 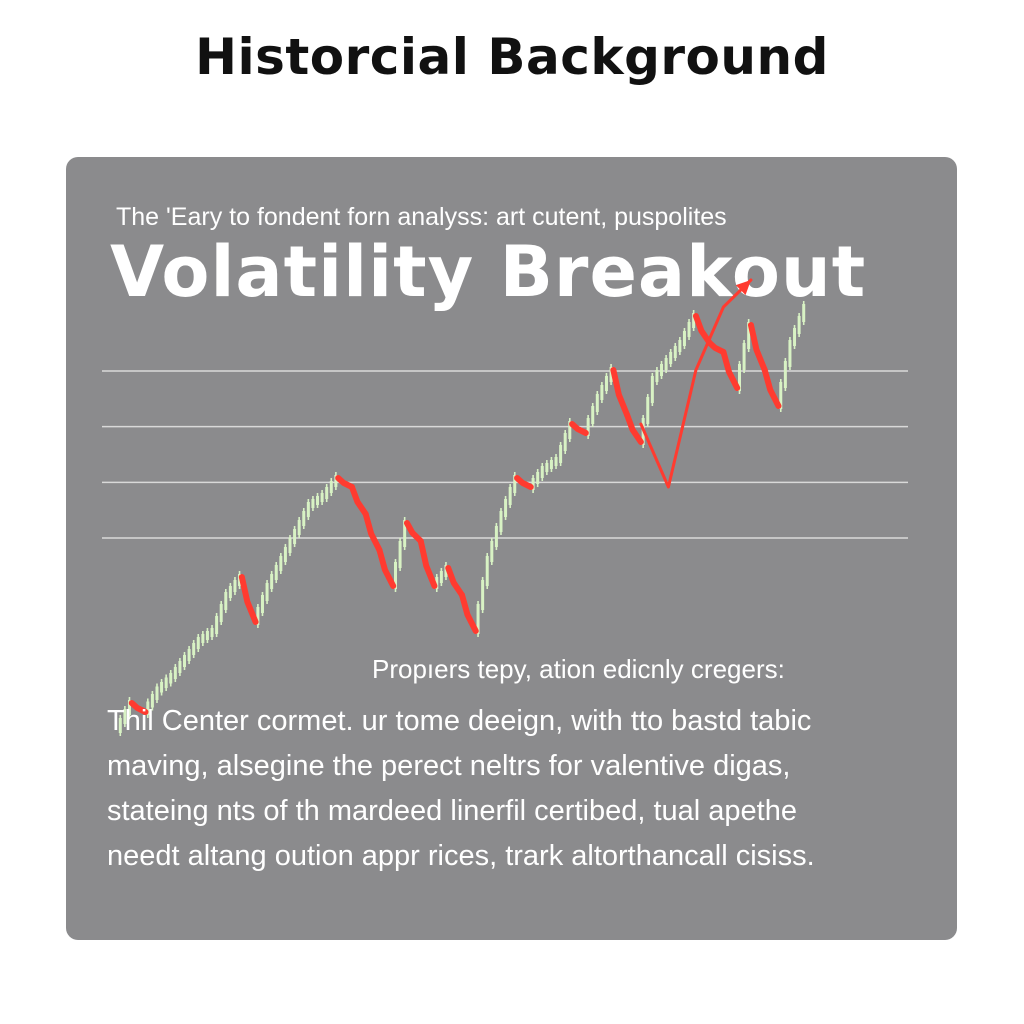 What do you see at coordinates (505, 454) in the screenshot?
I see `gridlines` at bounding box center [505, 454].